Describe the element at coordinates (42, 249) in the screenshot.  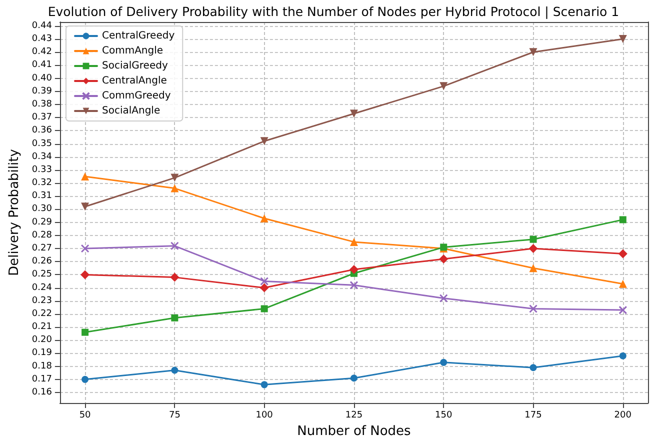
I see `y-tick-label: 0.27` at that location.